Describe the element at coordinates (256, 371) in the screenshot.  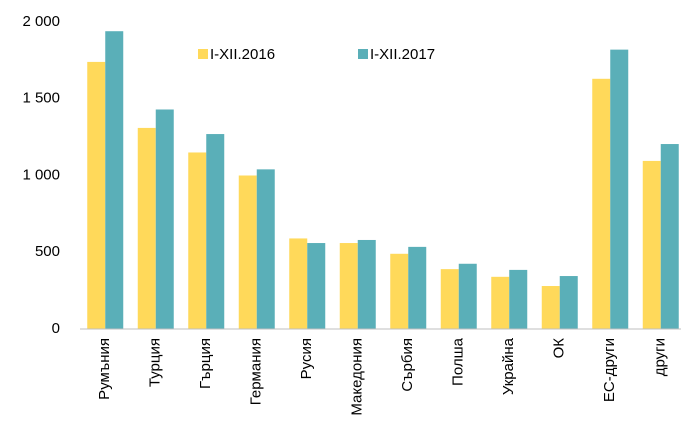
I see `x-tick-label: Германия` at that location.